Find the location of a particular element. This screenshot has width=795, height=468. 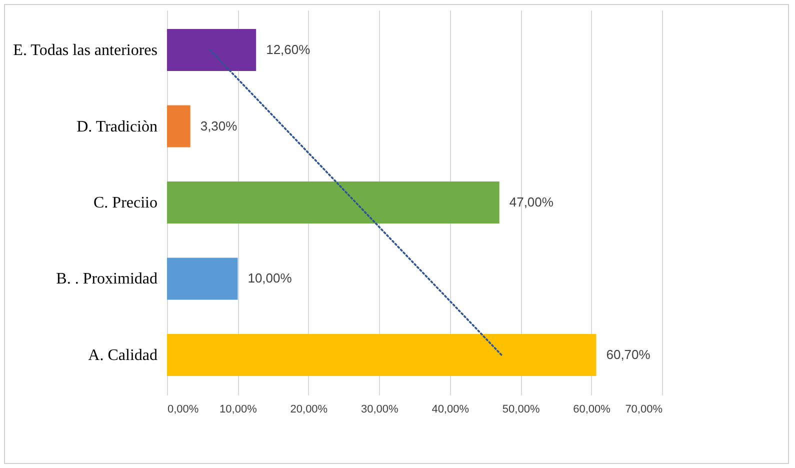

x-tick-label: 50,00% is located at coordinates (521, 410).